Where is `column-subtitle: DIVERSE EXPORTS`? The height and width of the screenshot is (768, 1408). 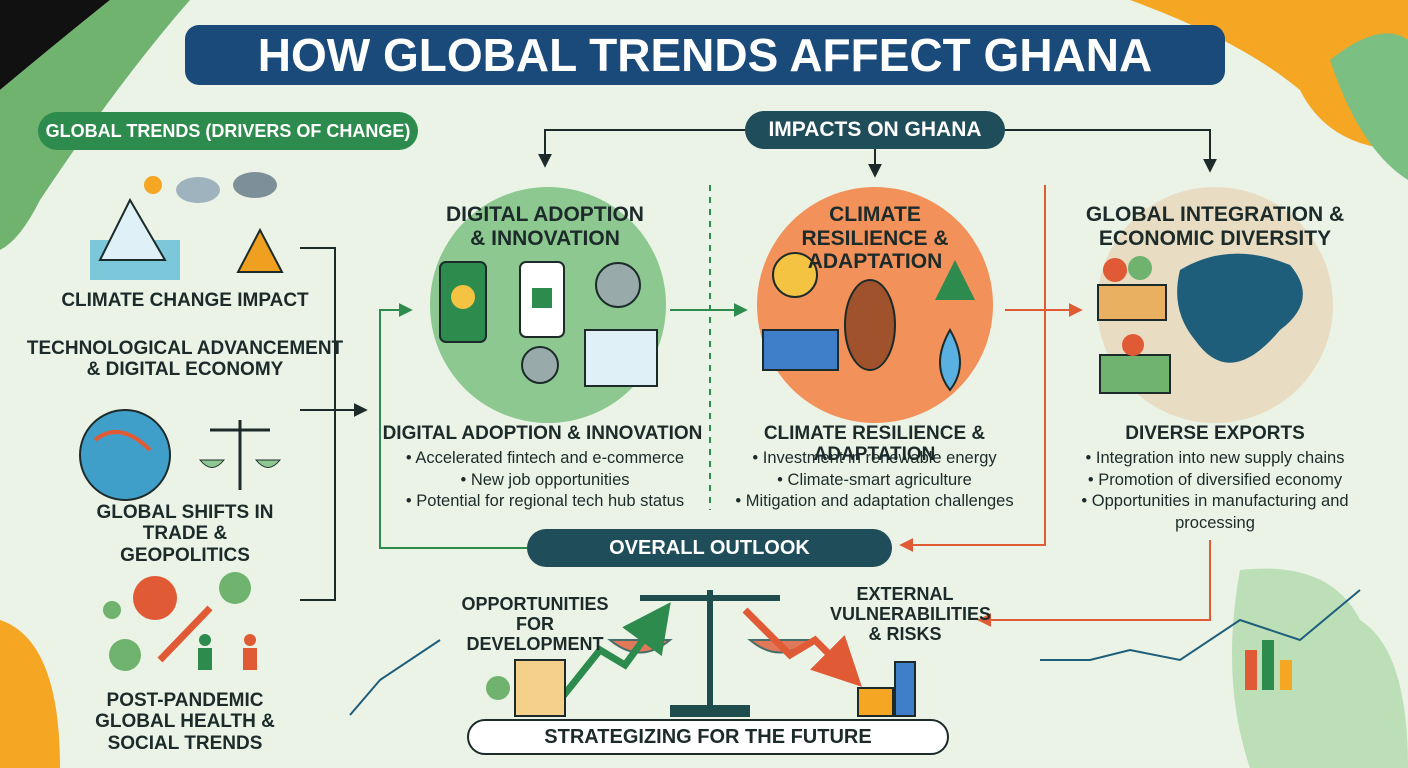 column-subtitle: DIVERSE EXPORTS is located at coordinates (1215, 433).